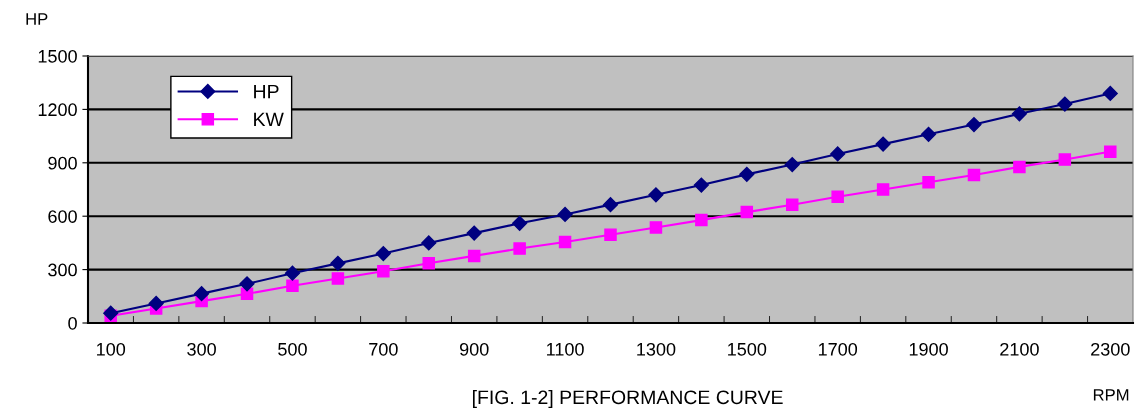  What do you see at coordinates (72, 323) in the screenshot?
I see `y-tick-label: 0` at bounding box center [72, 323].